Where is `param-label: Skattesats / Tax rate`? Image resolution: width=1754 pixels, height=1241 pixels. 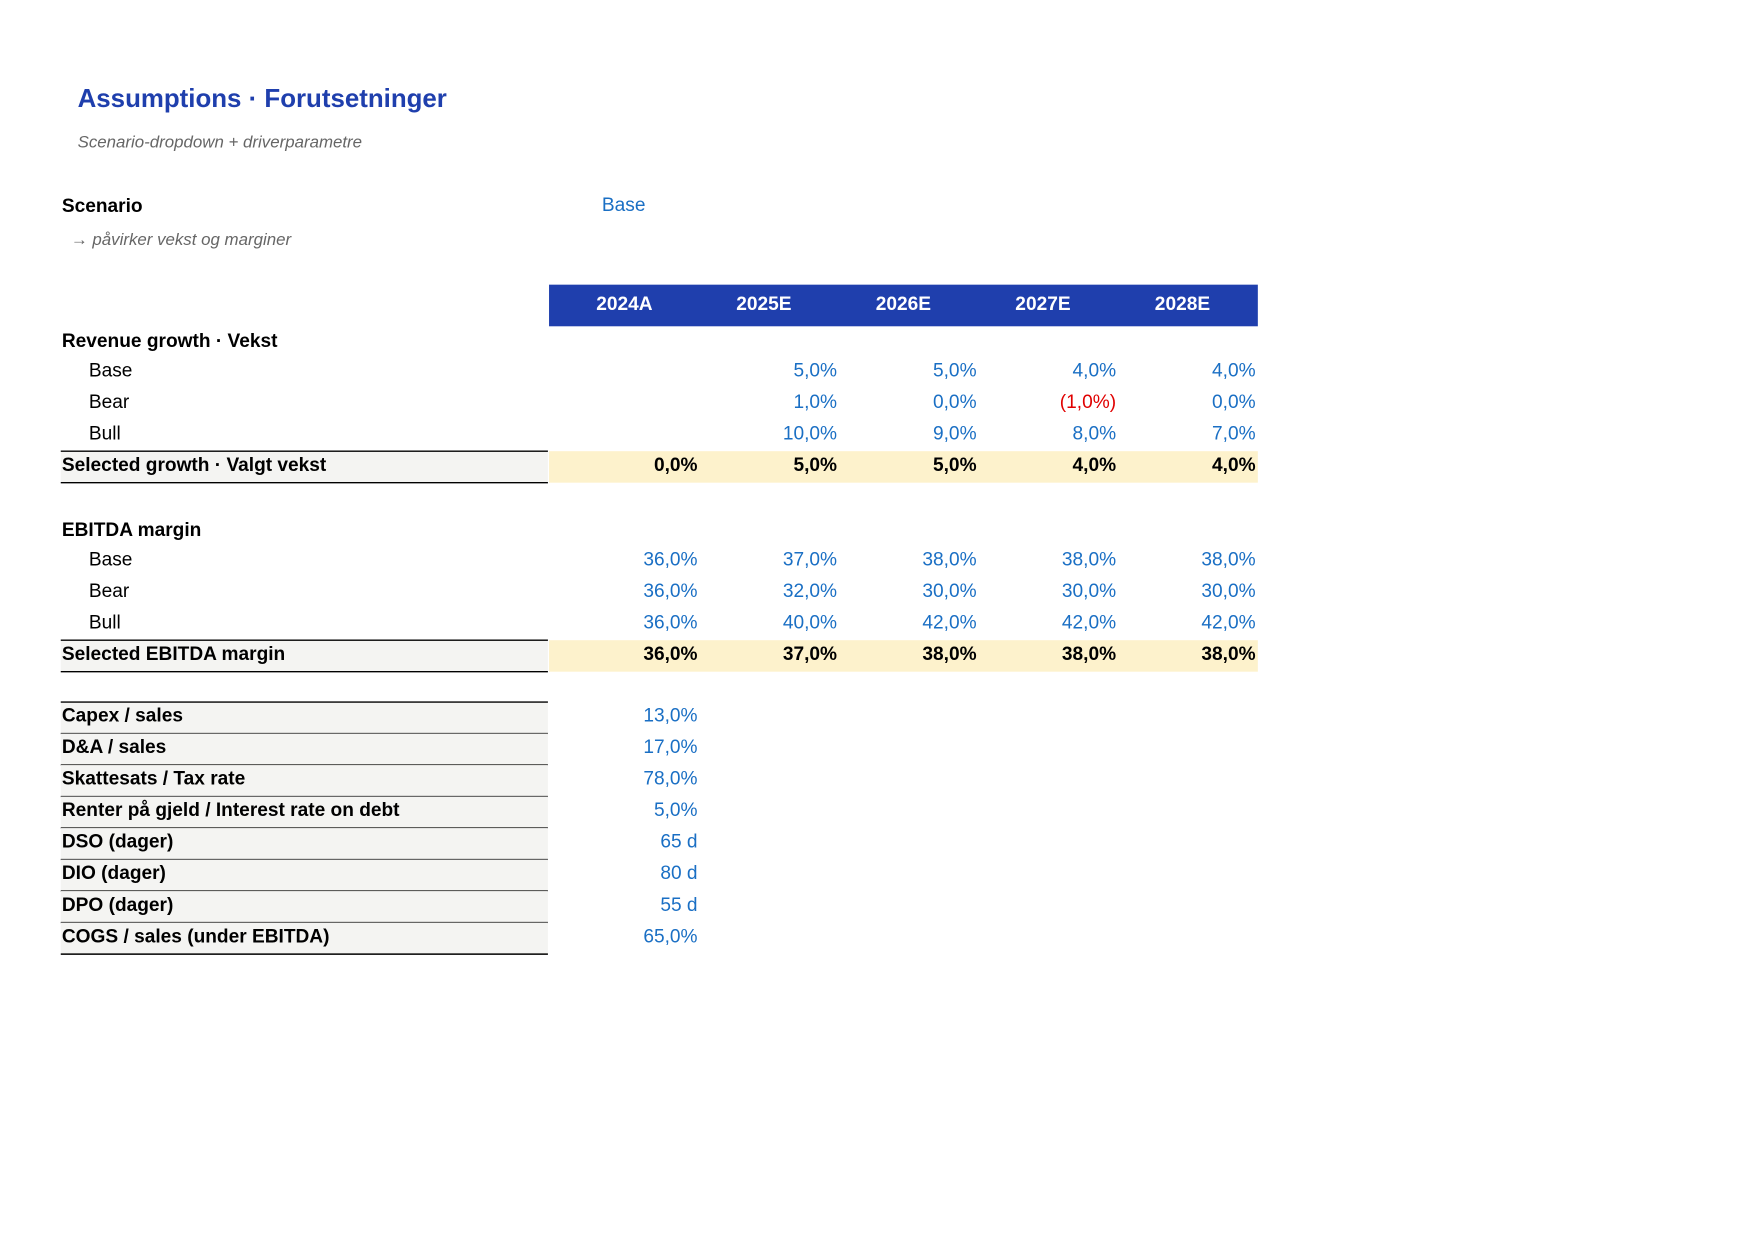
param-label: Skattesats / Tax rate is located at coordinates (153, 779).